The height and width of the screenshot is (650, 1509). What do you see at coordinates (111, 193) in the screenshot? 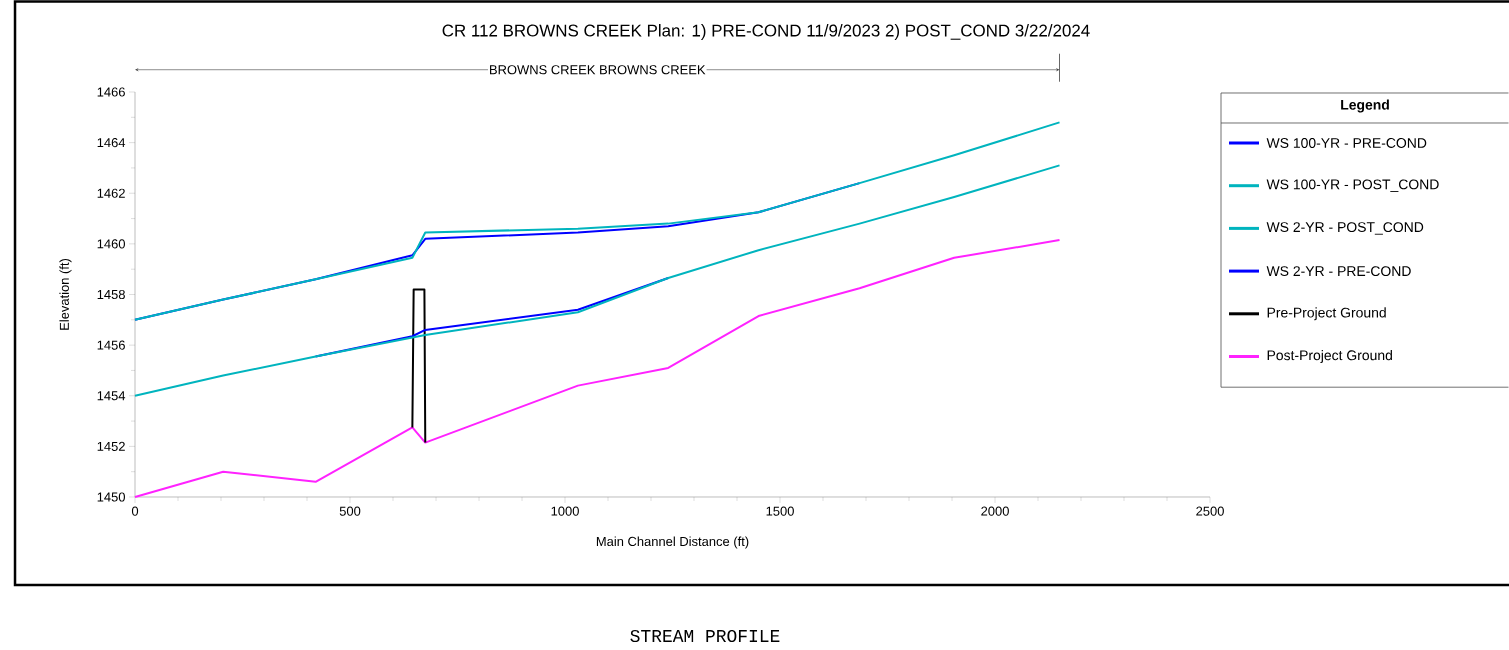
I see `y-tick-label: 1462` at bounding box center [111, 193].